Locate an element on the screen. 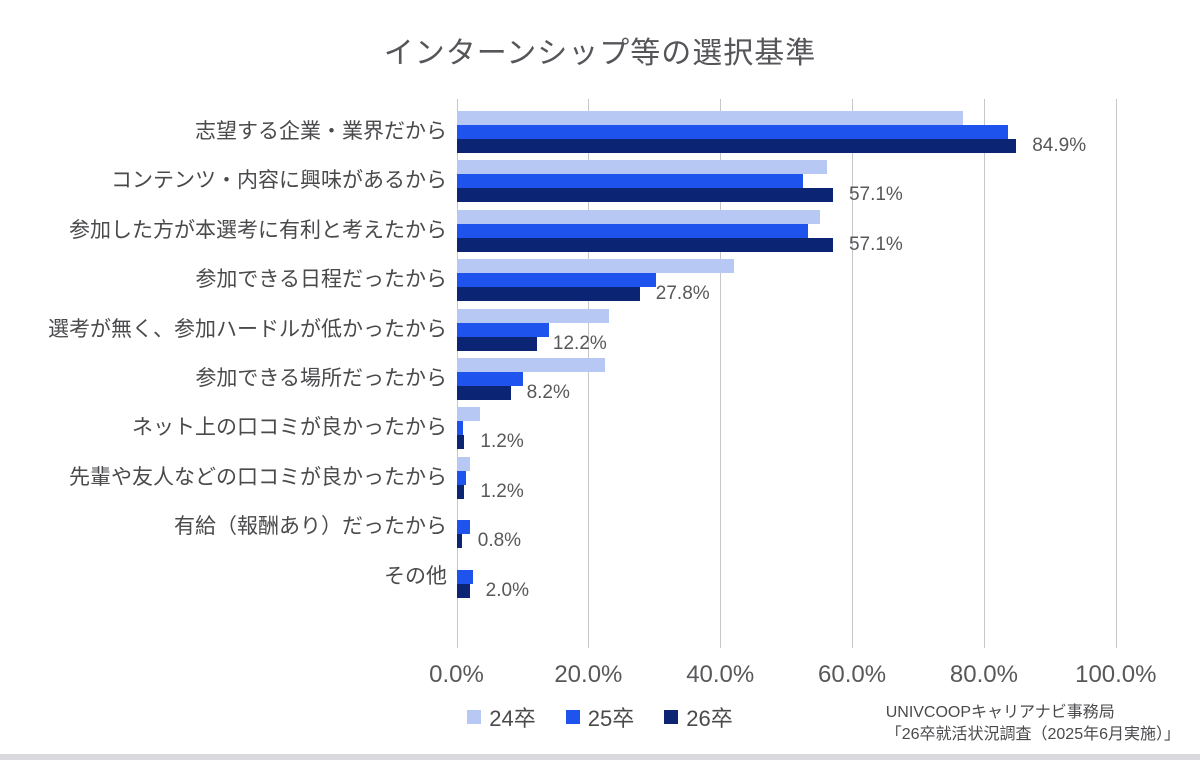  bottom-strip is located at coordinates (600, 757).